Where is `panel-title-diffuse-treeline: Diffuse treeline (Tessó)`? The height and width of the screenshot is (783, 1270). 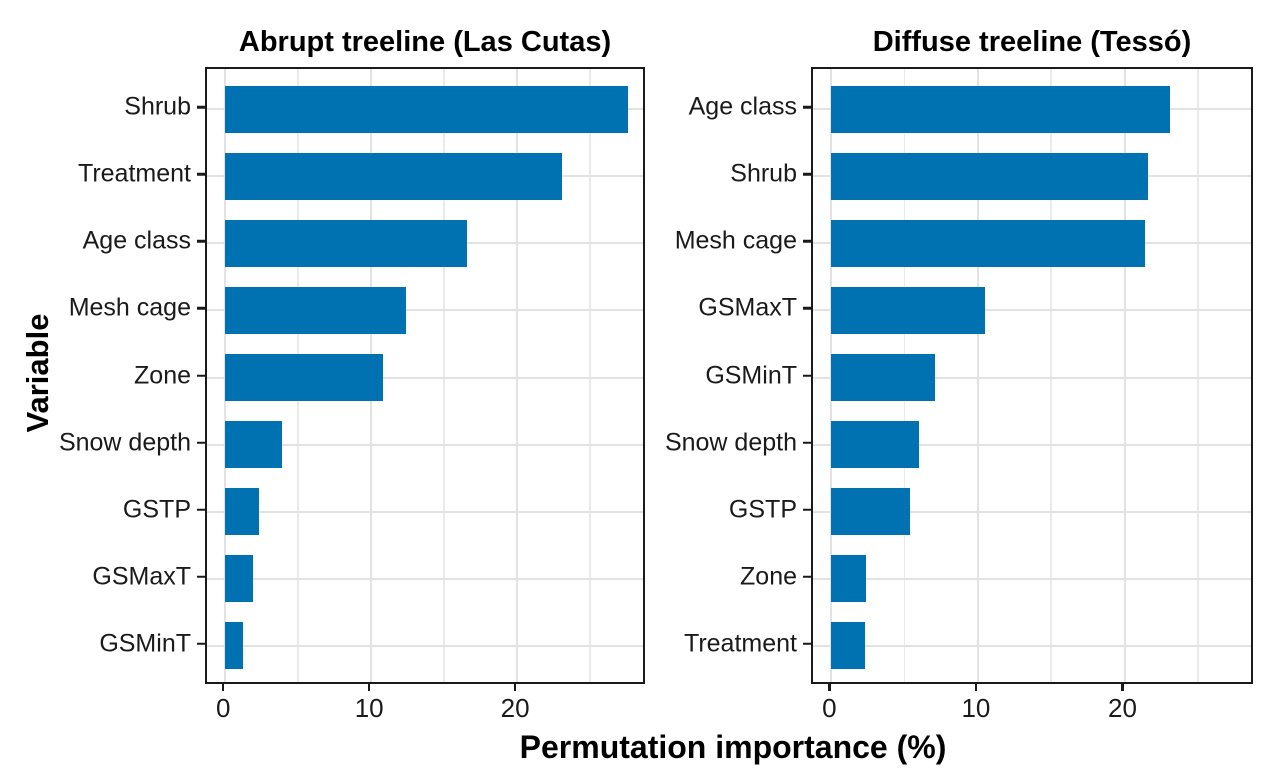
panel-title-diffuse-treeline: Diffuse treeline (Tessó) is located at coordinates (1032, 42).